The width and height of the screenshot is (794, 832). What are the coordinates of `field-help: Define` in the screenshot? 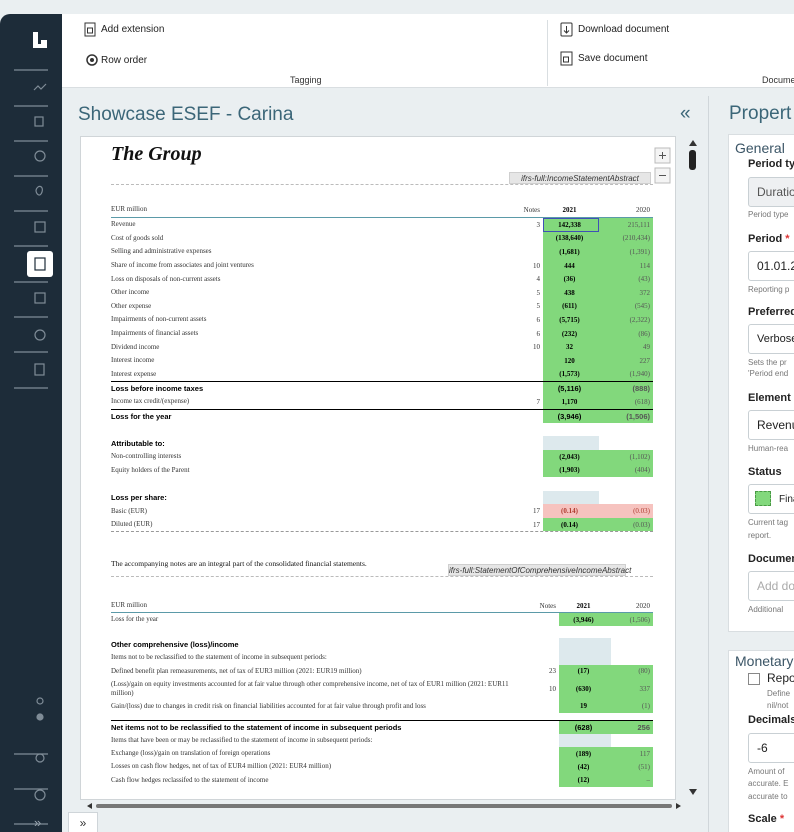 It's located at (778, 693).